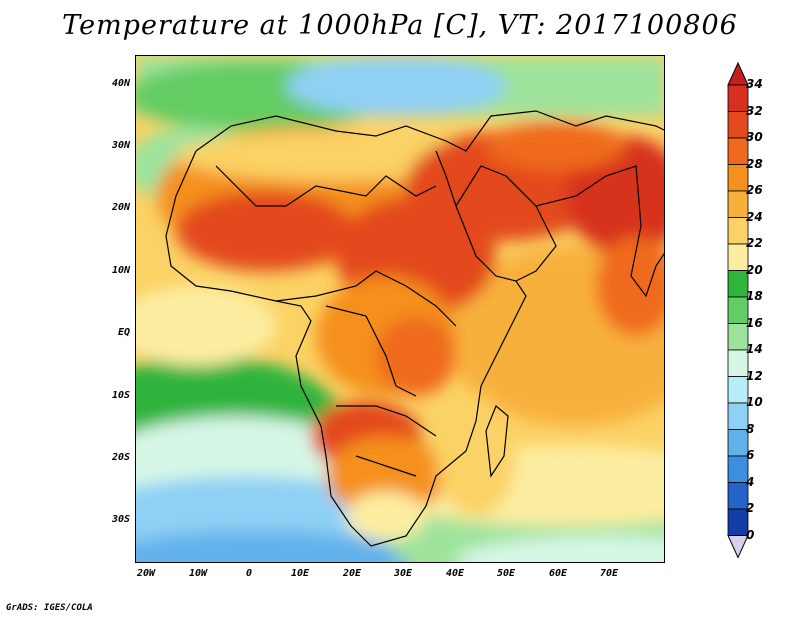  I want to click on lon-label-30e: 30E, so click(403, 573).